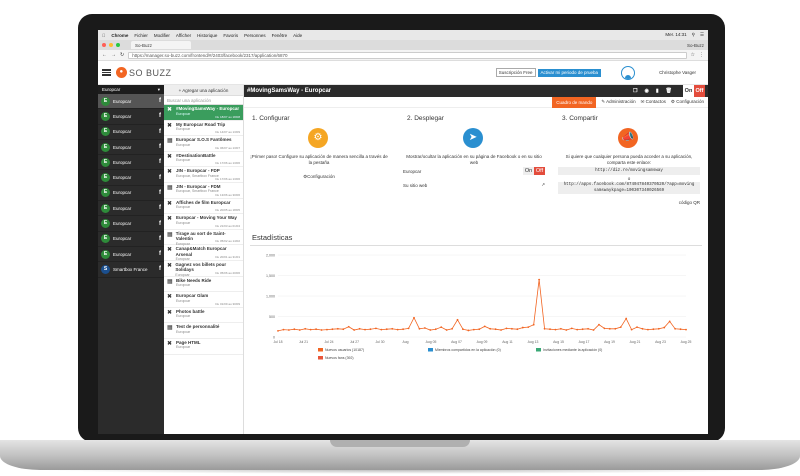 The height and width of the screenshot is (476, 800). What do you see at coordinates (319, 176) in the screenshot?
I see `config-link: ⚙Configuración` at bounding box center [319, 176].